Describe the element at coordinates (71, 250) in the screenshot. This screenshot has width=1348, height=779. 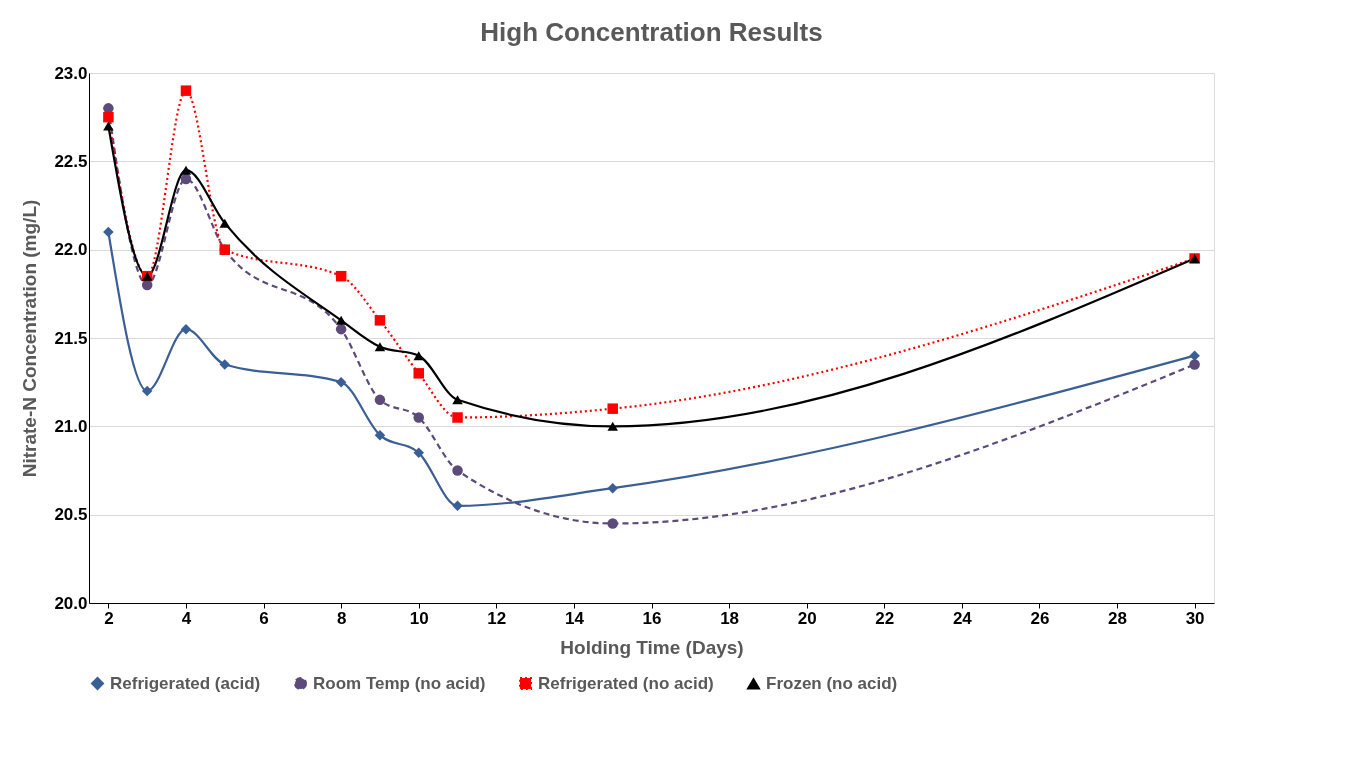
I see `y-tick-label: 22.0` at that location.